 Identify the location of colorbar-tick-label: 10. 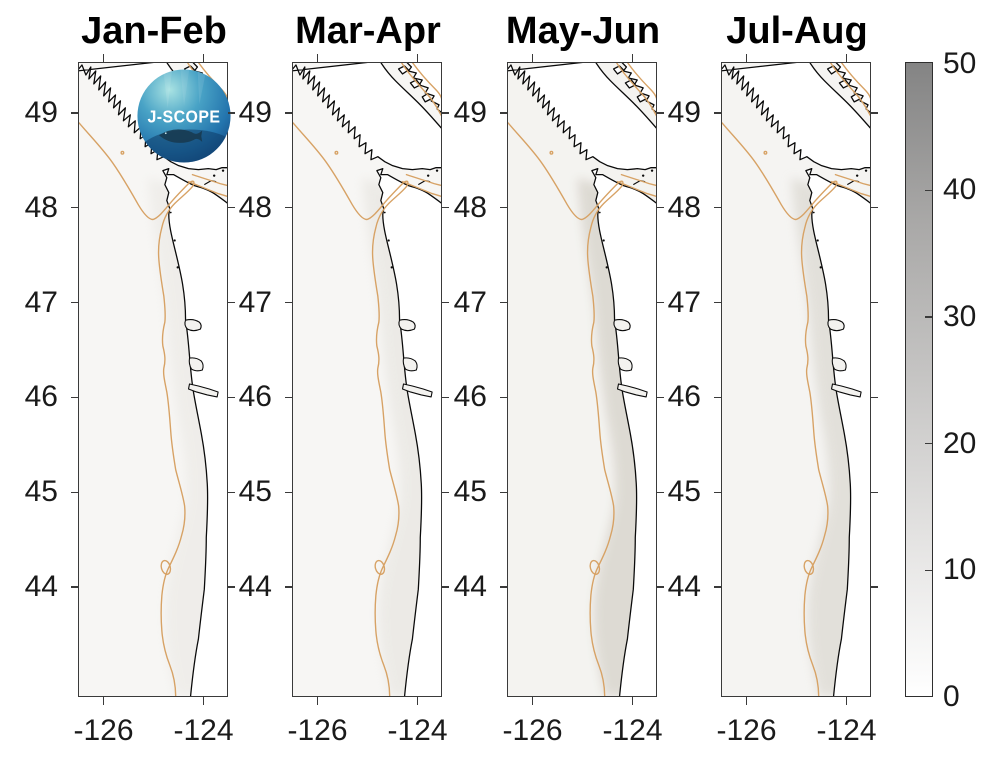
(960, 570).